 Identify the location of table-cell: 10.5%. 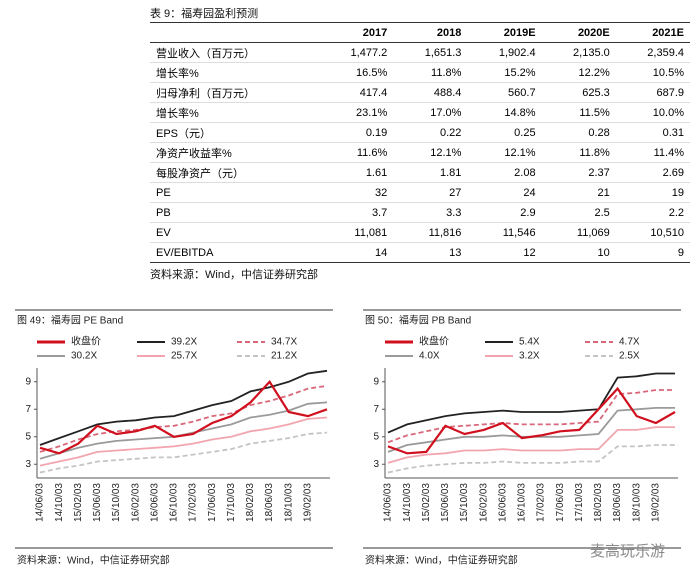
(652, 72).